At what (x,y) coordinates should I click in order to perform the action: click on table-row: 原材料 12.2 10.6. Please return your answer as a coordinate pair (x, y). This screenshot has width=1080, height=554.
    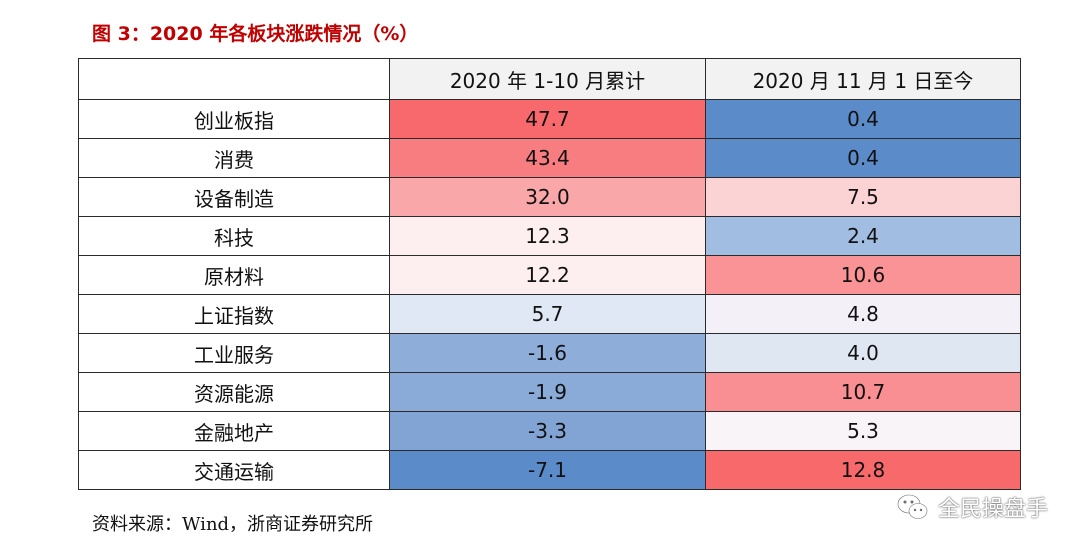
    Looking at the image, I should click on (549, 275).